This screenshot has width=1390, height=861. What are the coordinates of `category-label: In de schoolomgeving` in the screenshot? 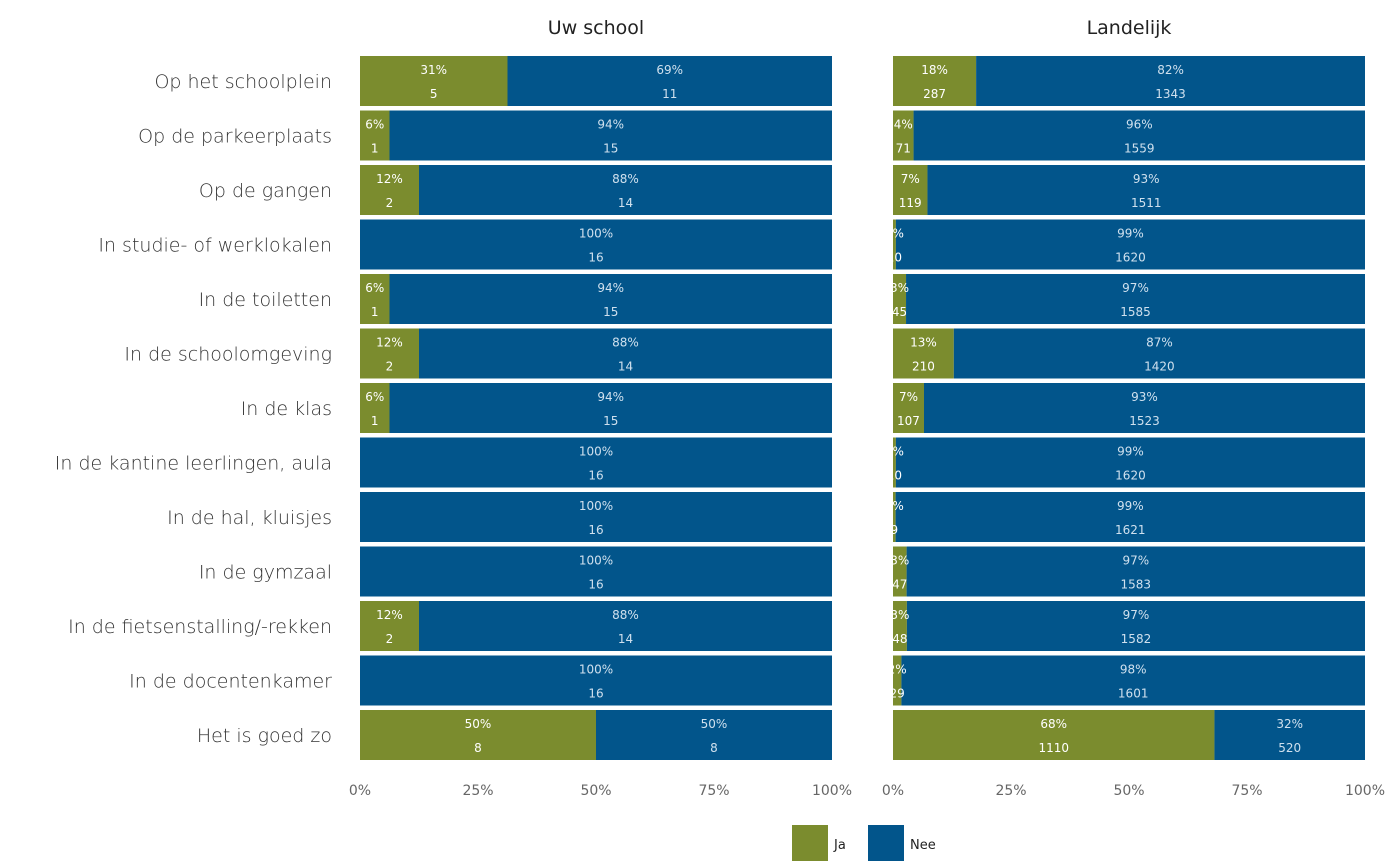 It's located at (228, 355).